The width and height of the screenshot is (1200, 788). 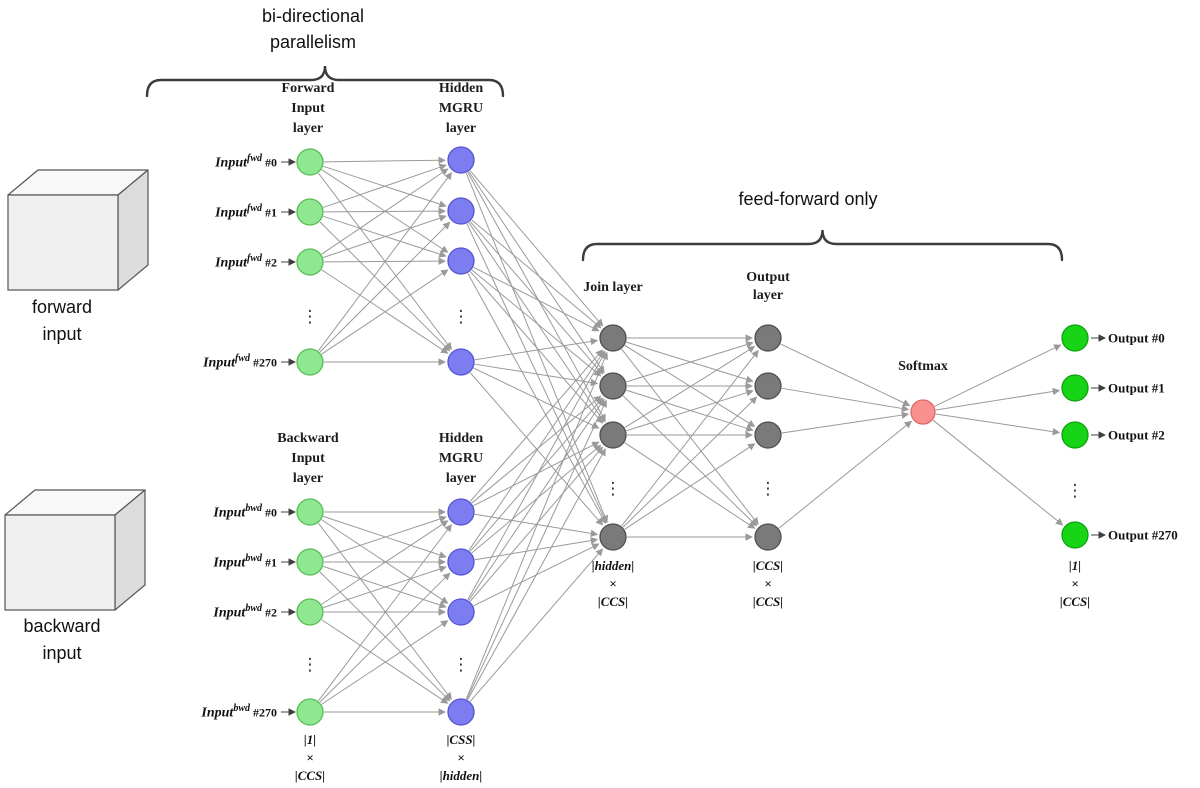 What do you see at coordinates (61, 334) in the screenshot?
I see `forward-input-cube-label: input` at bounding box center [61, 334].